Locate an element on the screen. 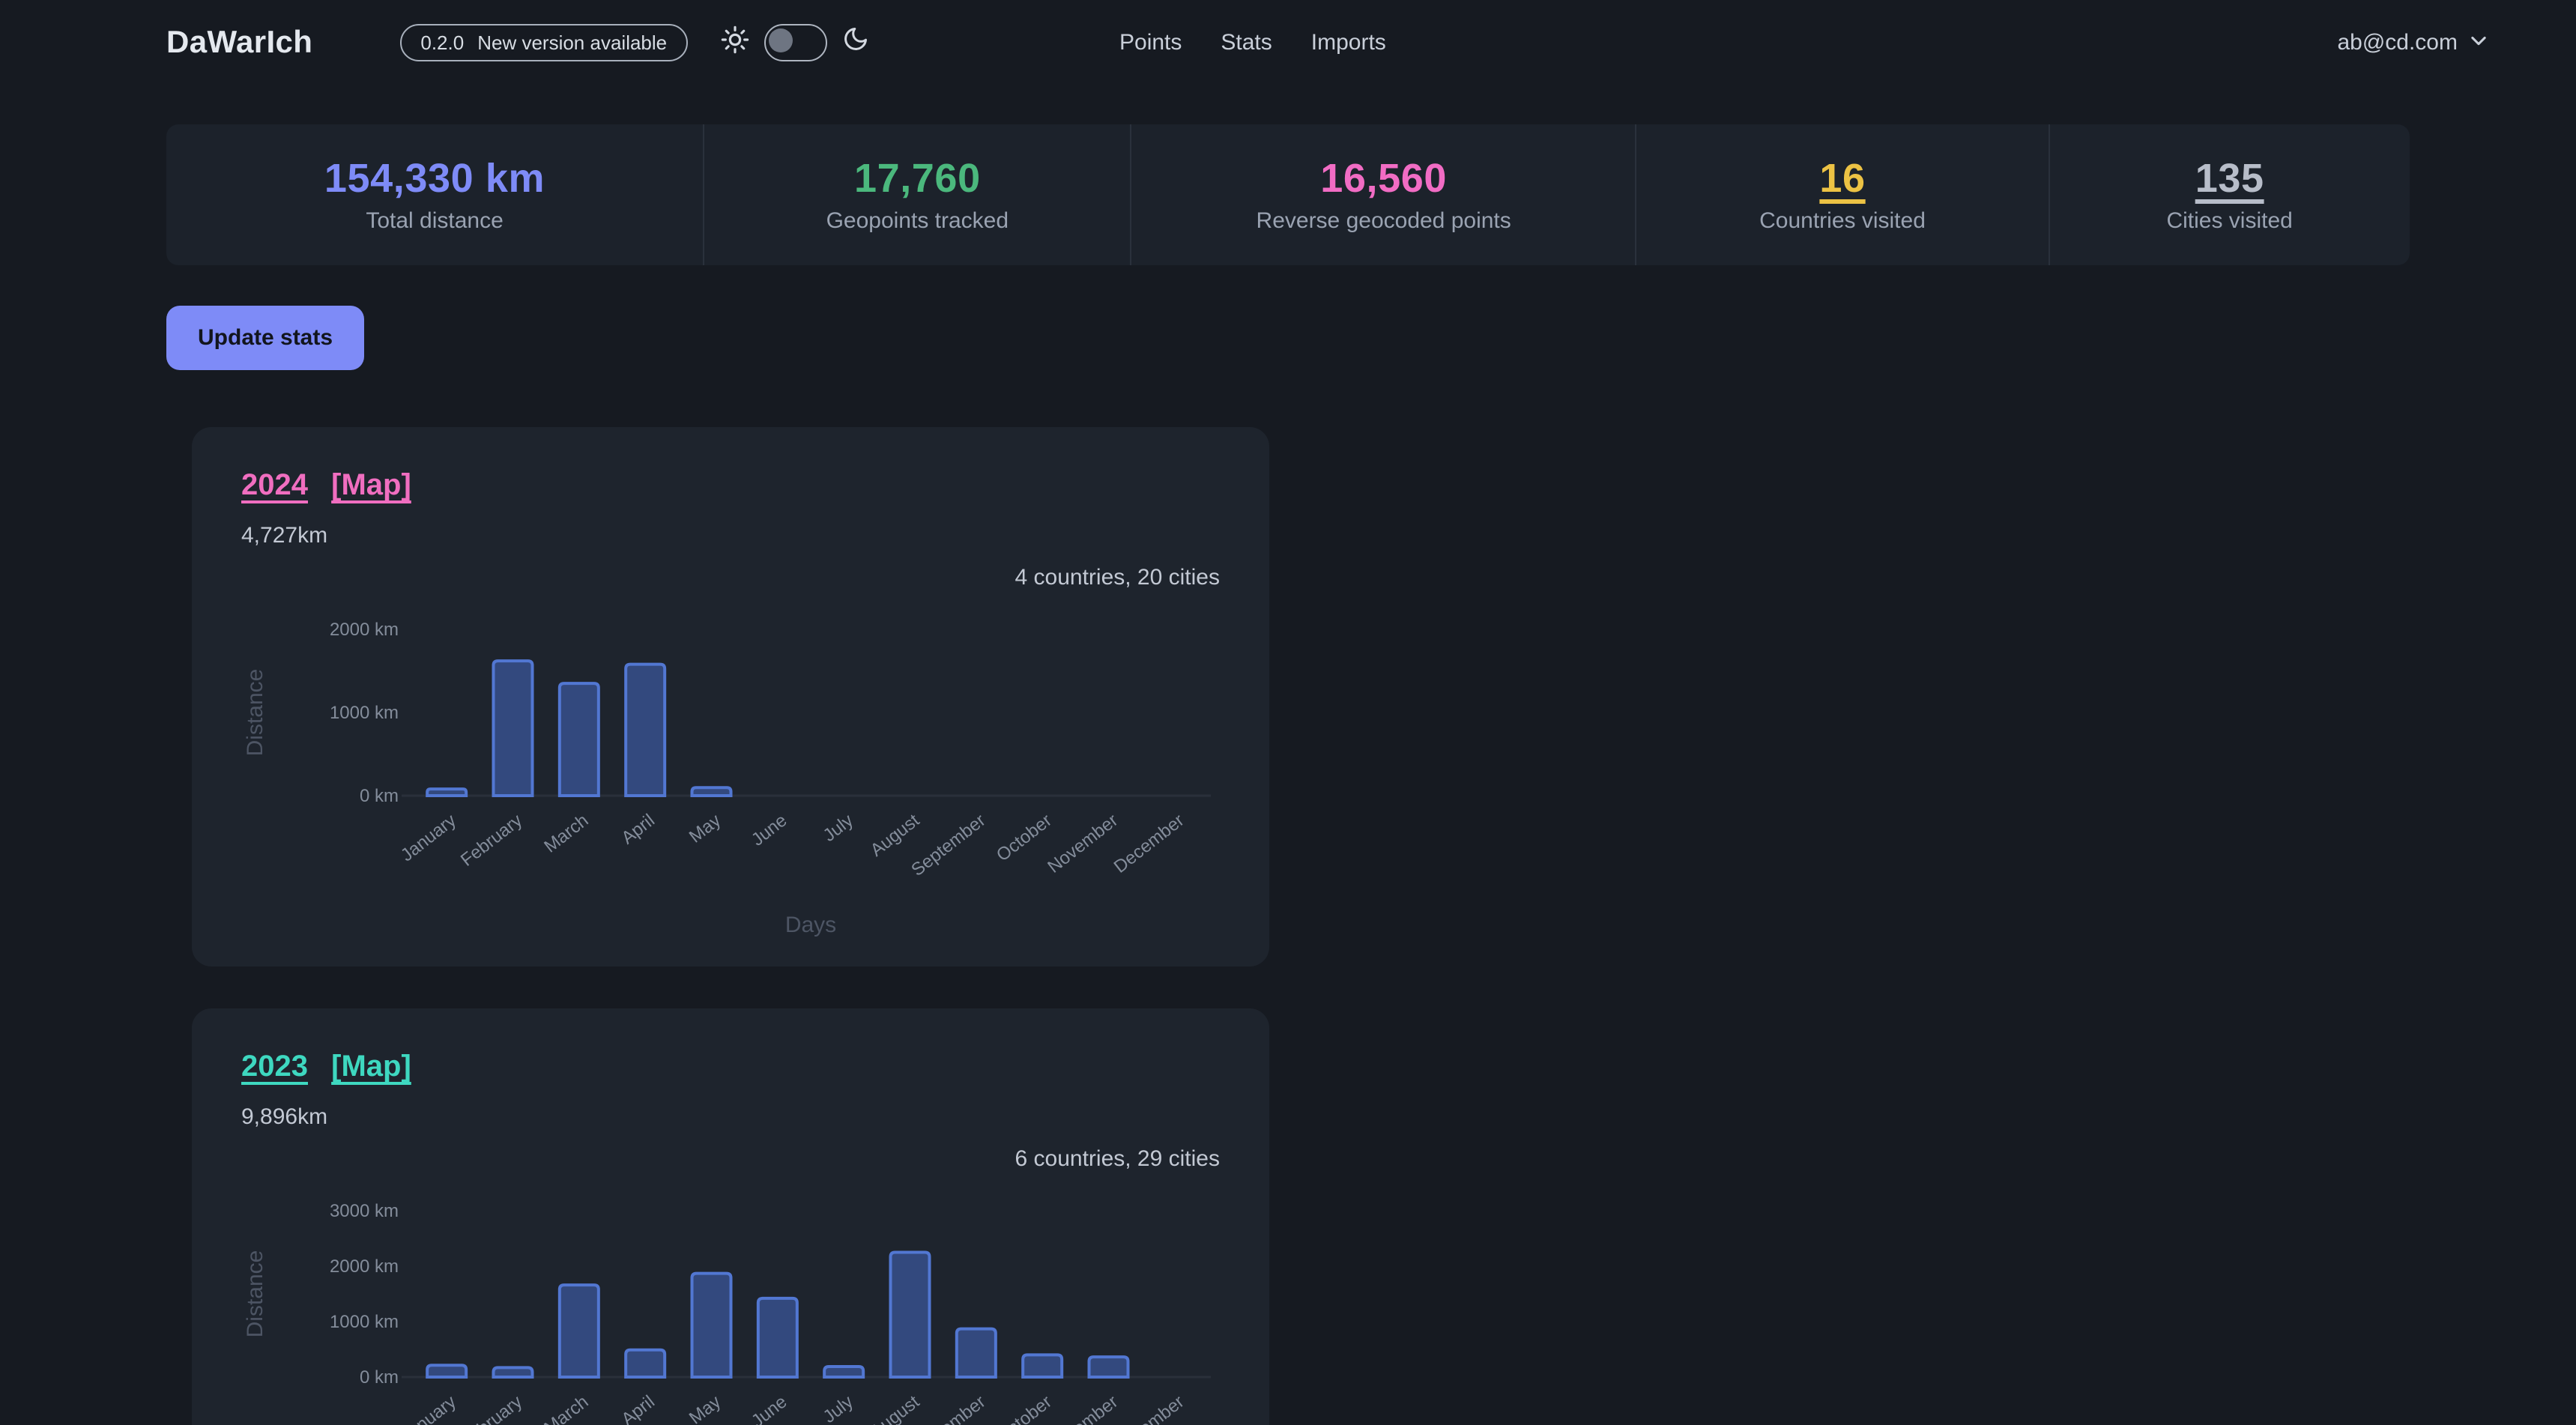  chevron-down-icon is located at coordinates (2478, 42).